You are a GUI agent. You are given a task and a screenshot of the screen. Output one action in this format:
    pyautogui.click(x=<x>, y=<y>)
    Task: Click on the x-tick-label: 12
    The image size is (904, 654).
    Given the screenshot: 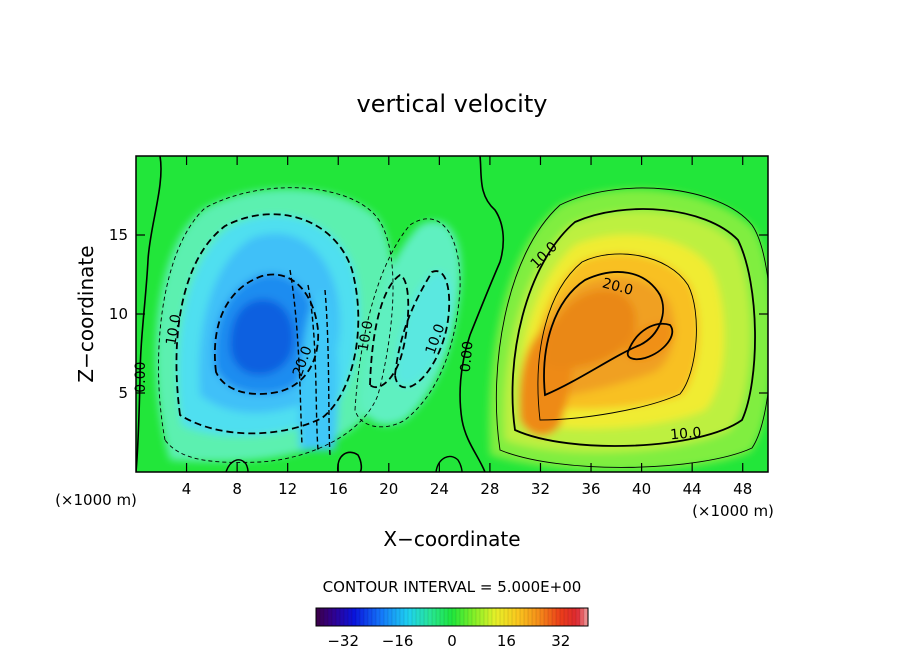 What is the action you would take?
    pyautogui.click(x=287, y=489)
    